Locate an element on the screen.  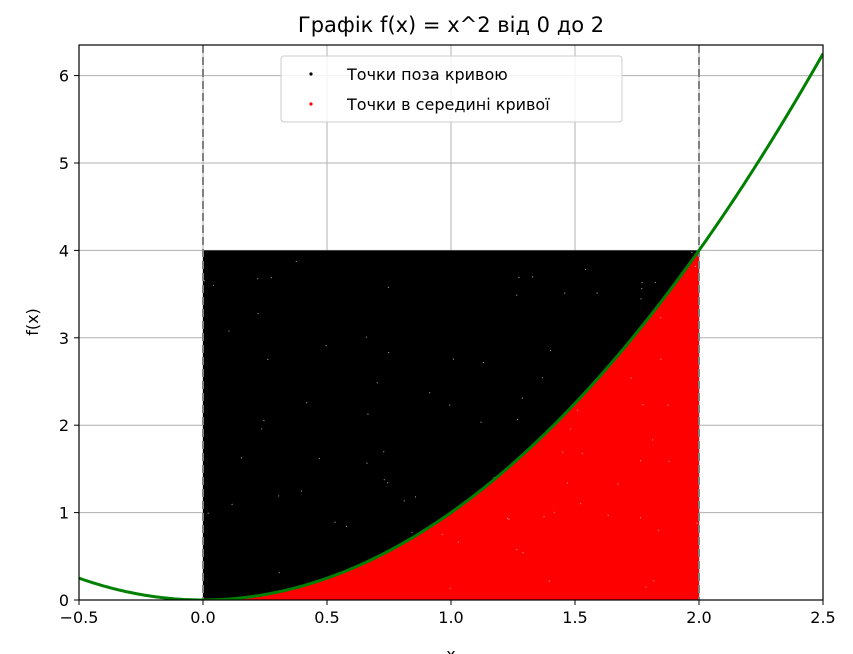
y-tick-label: 2 is located at coordinates (64, 425).